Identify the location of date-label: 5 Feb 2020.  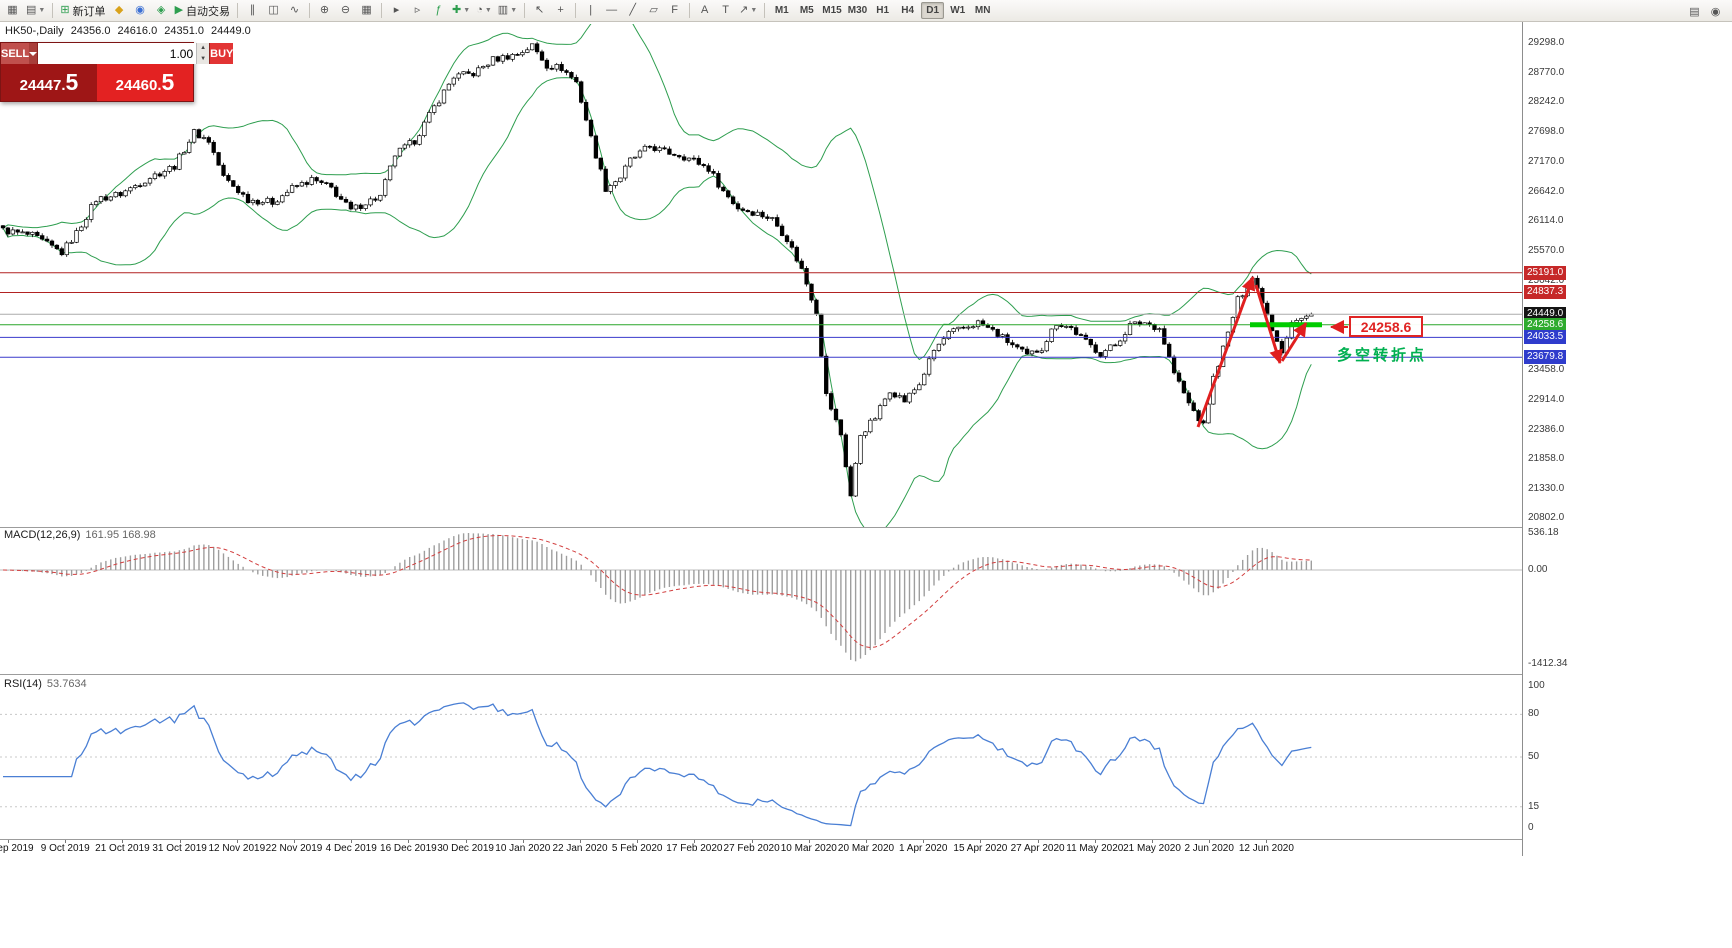
(637, 848).